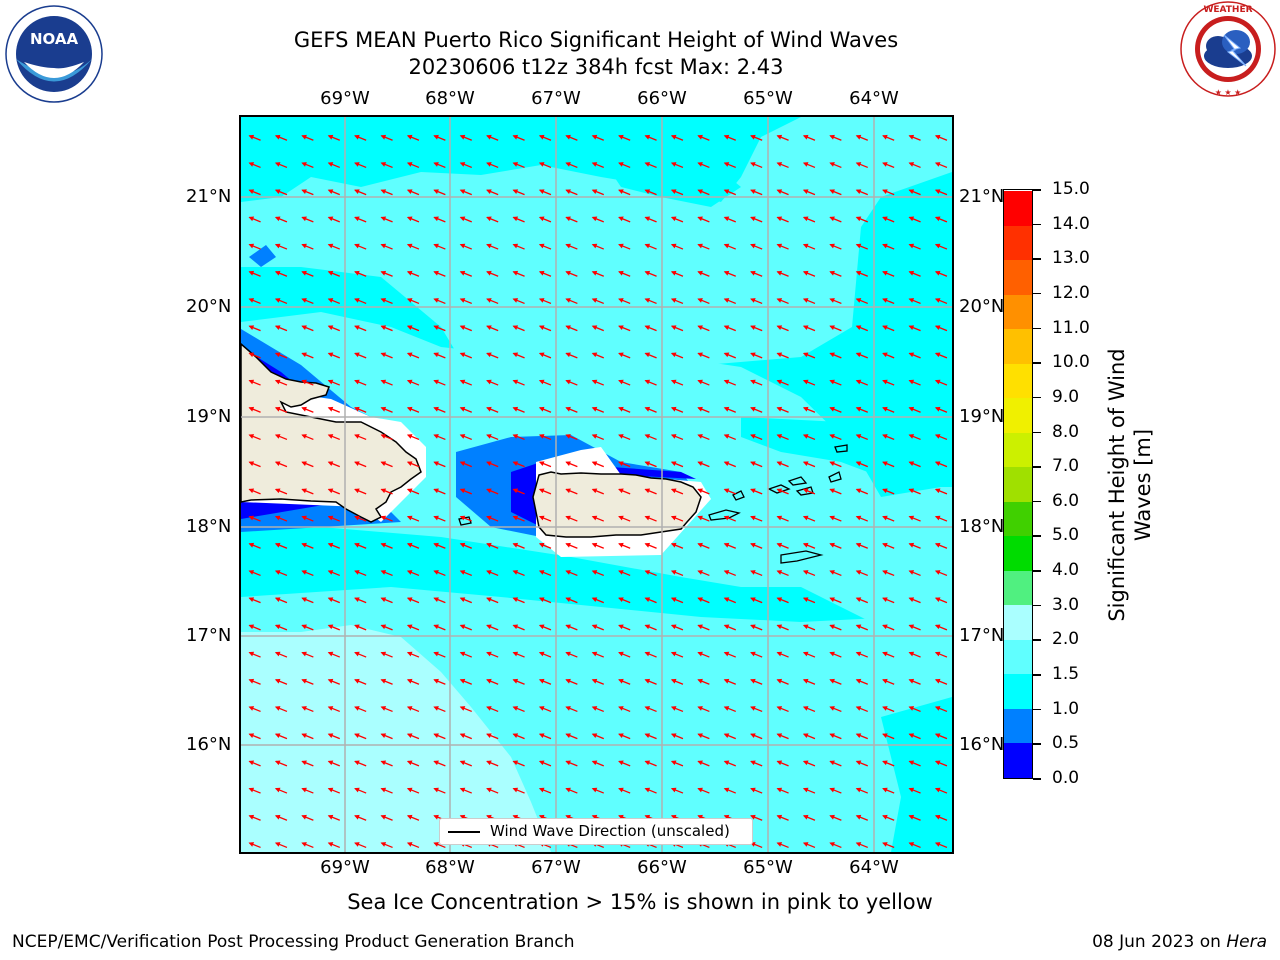  I want to click on colorbar-tick-label: 8.0, so click(1066, 431).